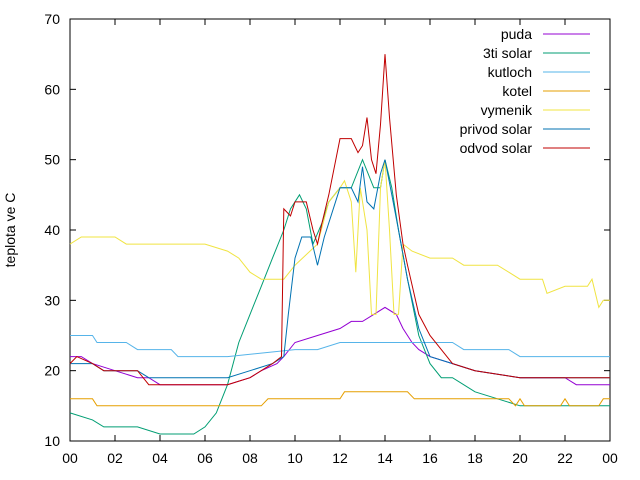 This screenshot has height=480, width=640. Describe the element at coordinates (430, 458) in the screenshot. I see `x-tick-label: 16` at that location.